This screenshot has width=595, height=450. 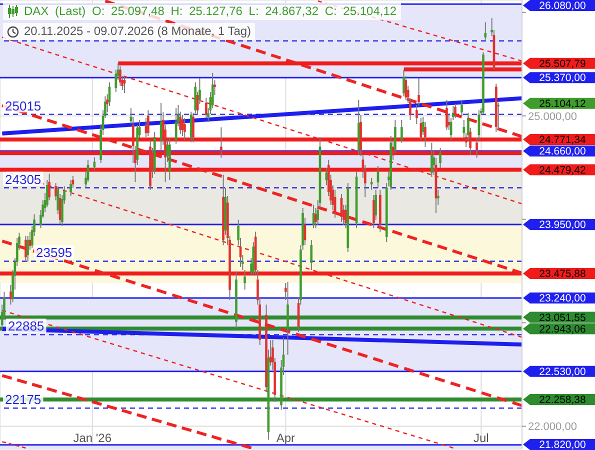 What do you see at coordinates (481, 438) in the screenshot?
I see `x-tick-label: Jul` at bounding box center [481, 438].